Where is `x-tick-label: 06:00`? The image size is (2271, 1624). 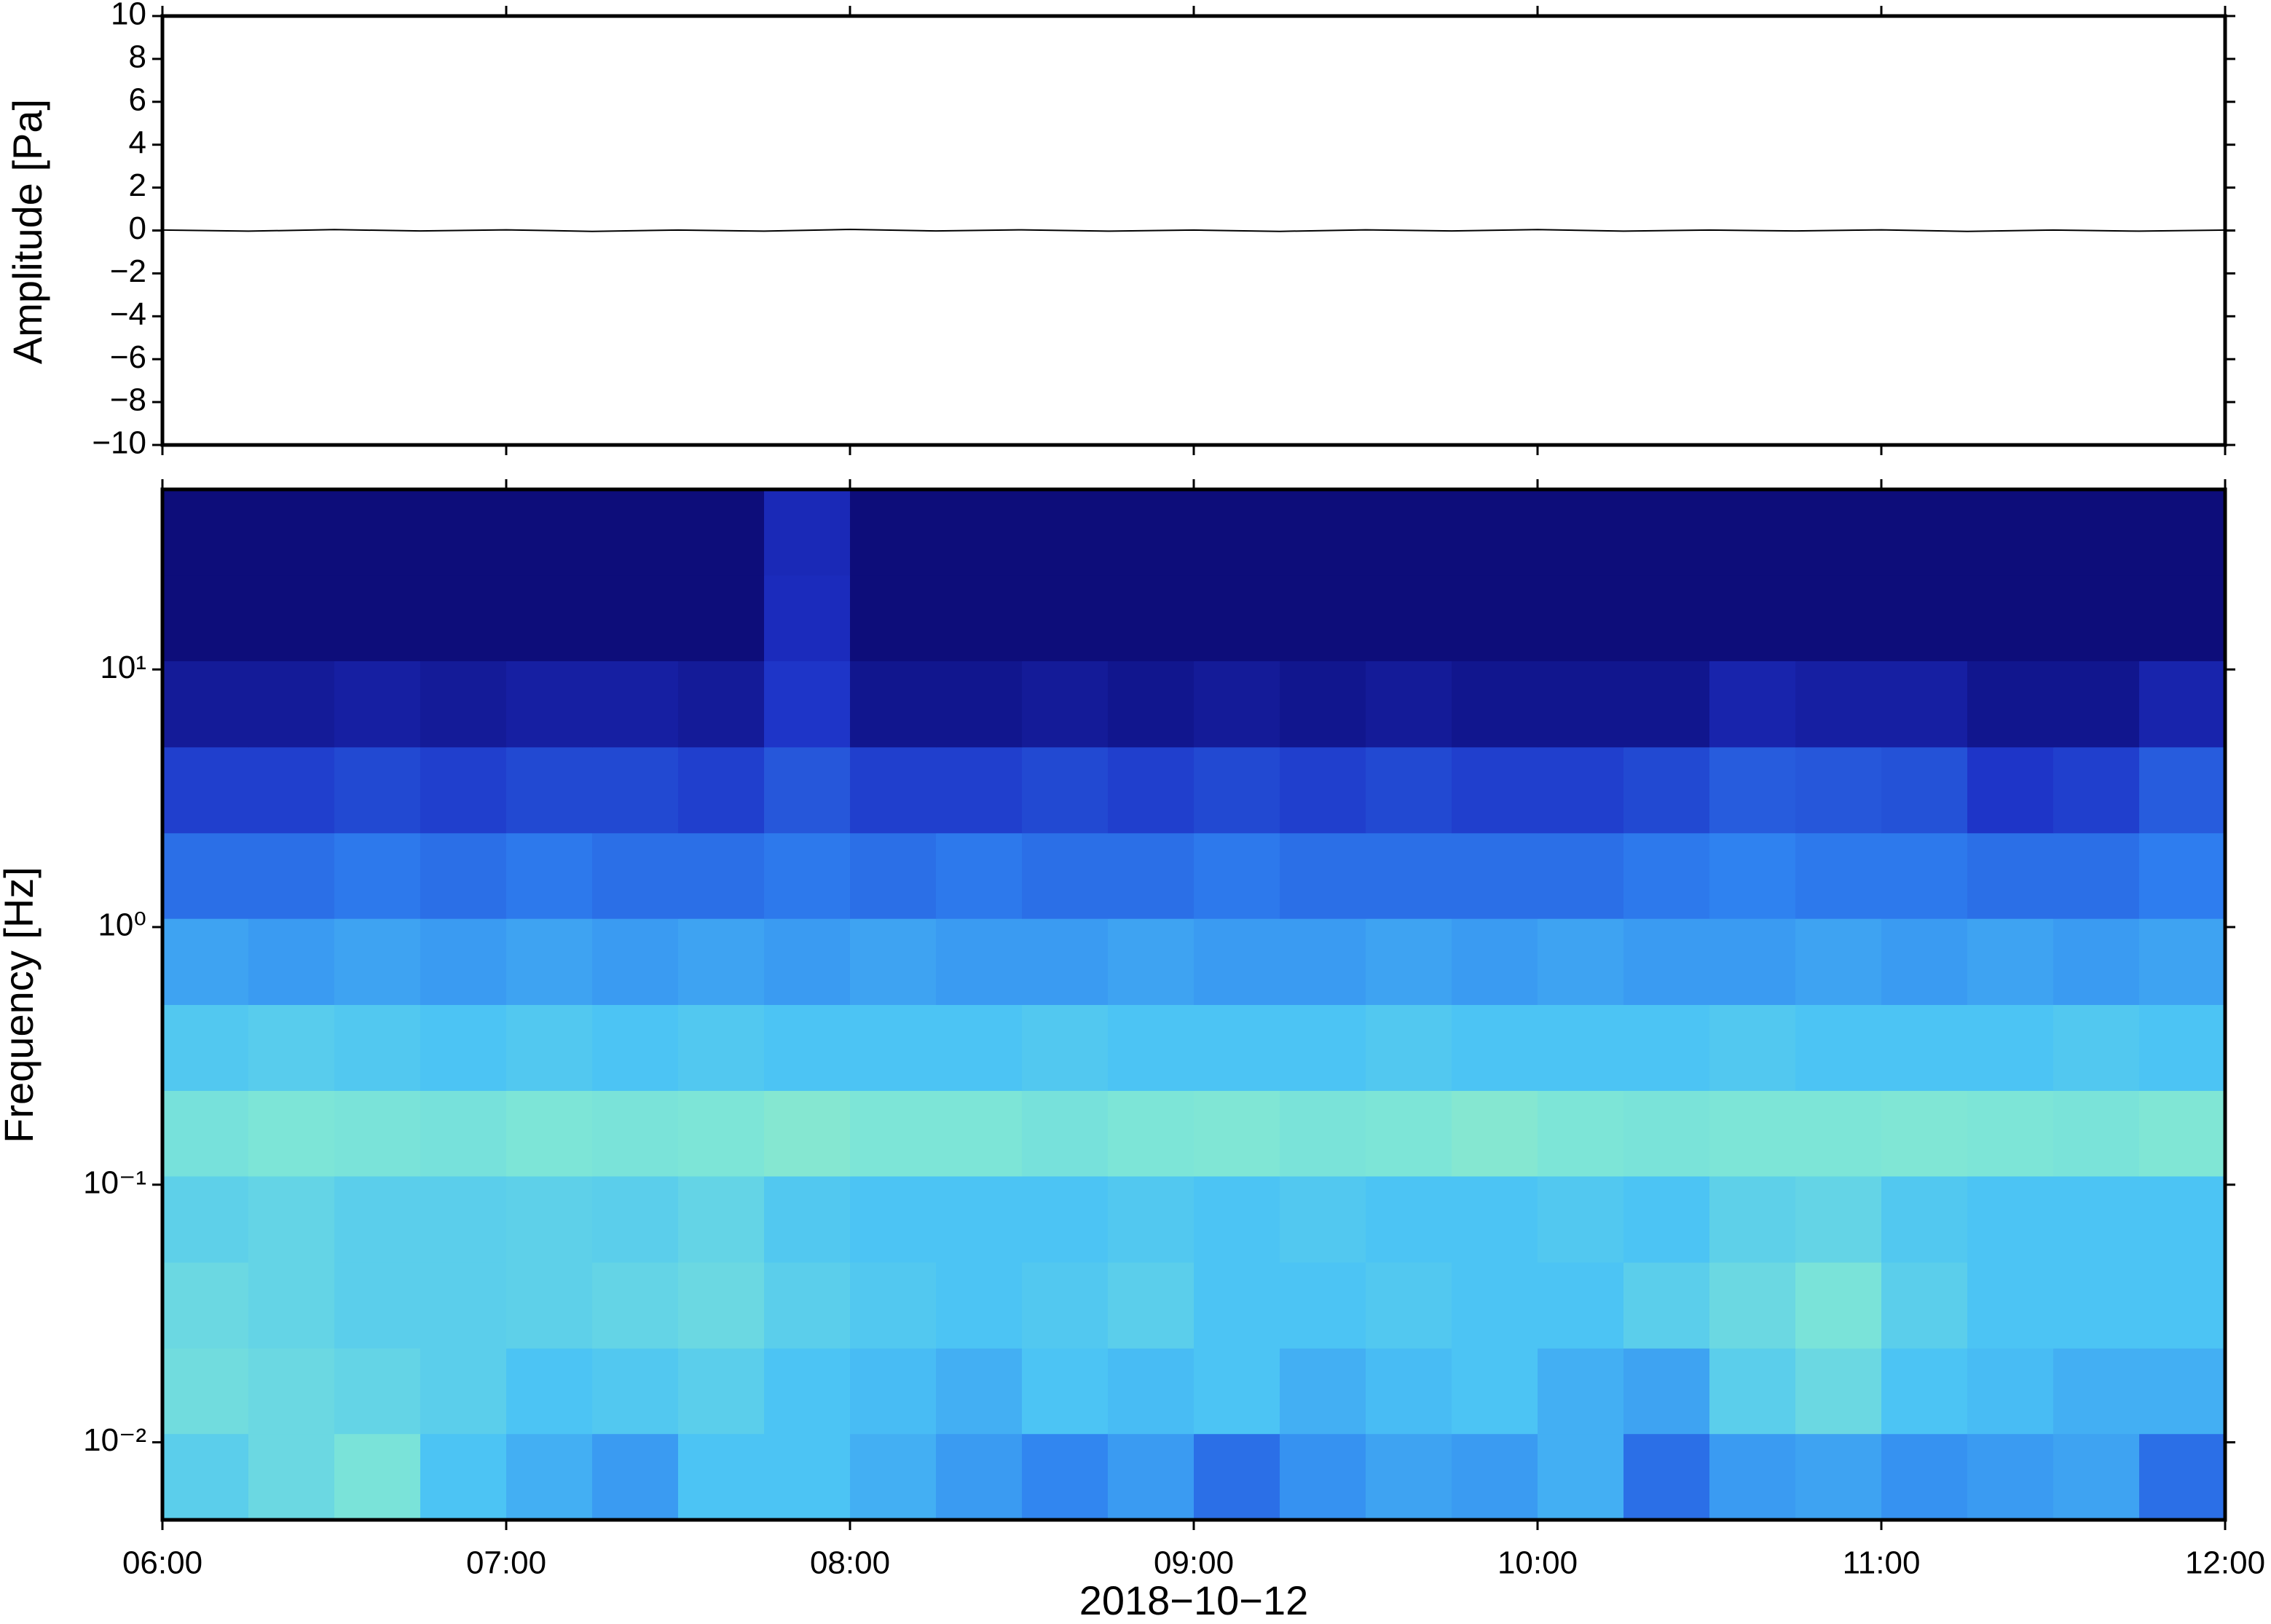 x-tick-label: 06:00 is located at coordinates (162, 1563).